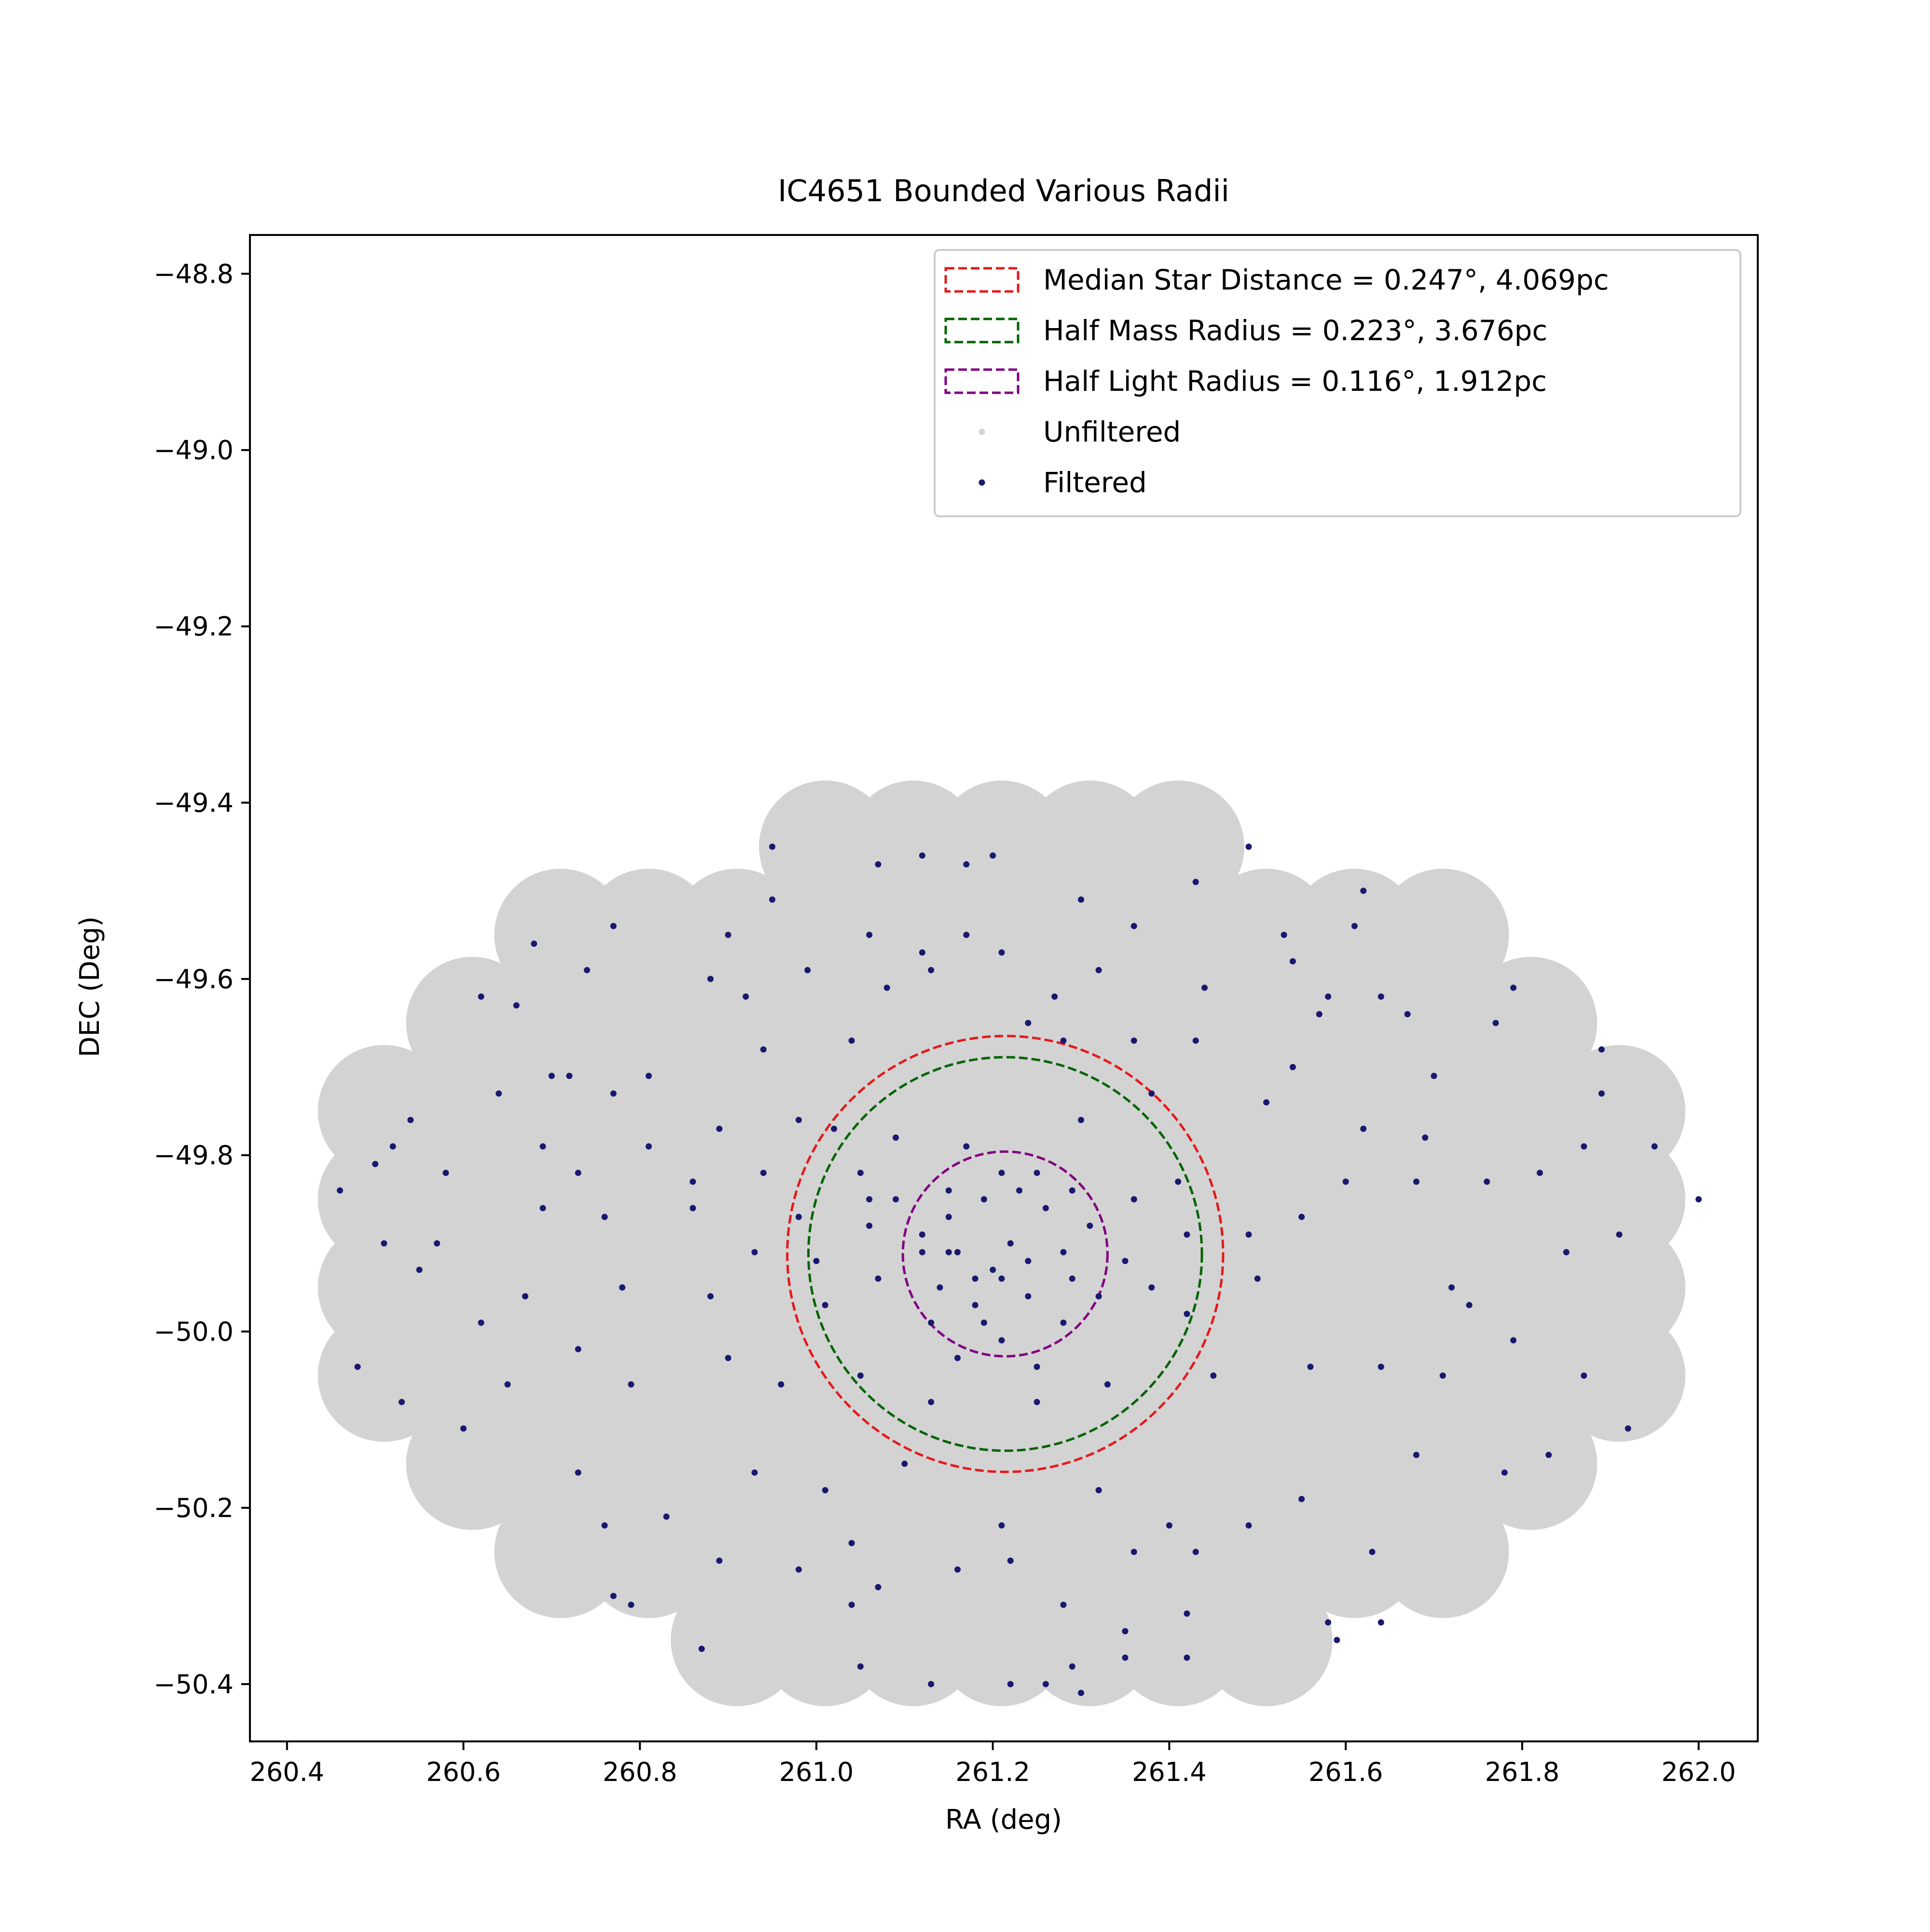 The width and height of the screenshot is (1930, 1932). What do you see at coordinates (194, 802) in the screenshot?
I see `y-tick-label: −49.4` at bounding box center [194, 802].